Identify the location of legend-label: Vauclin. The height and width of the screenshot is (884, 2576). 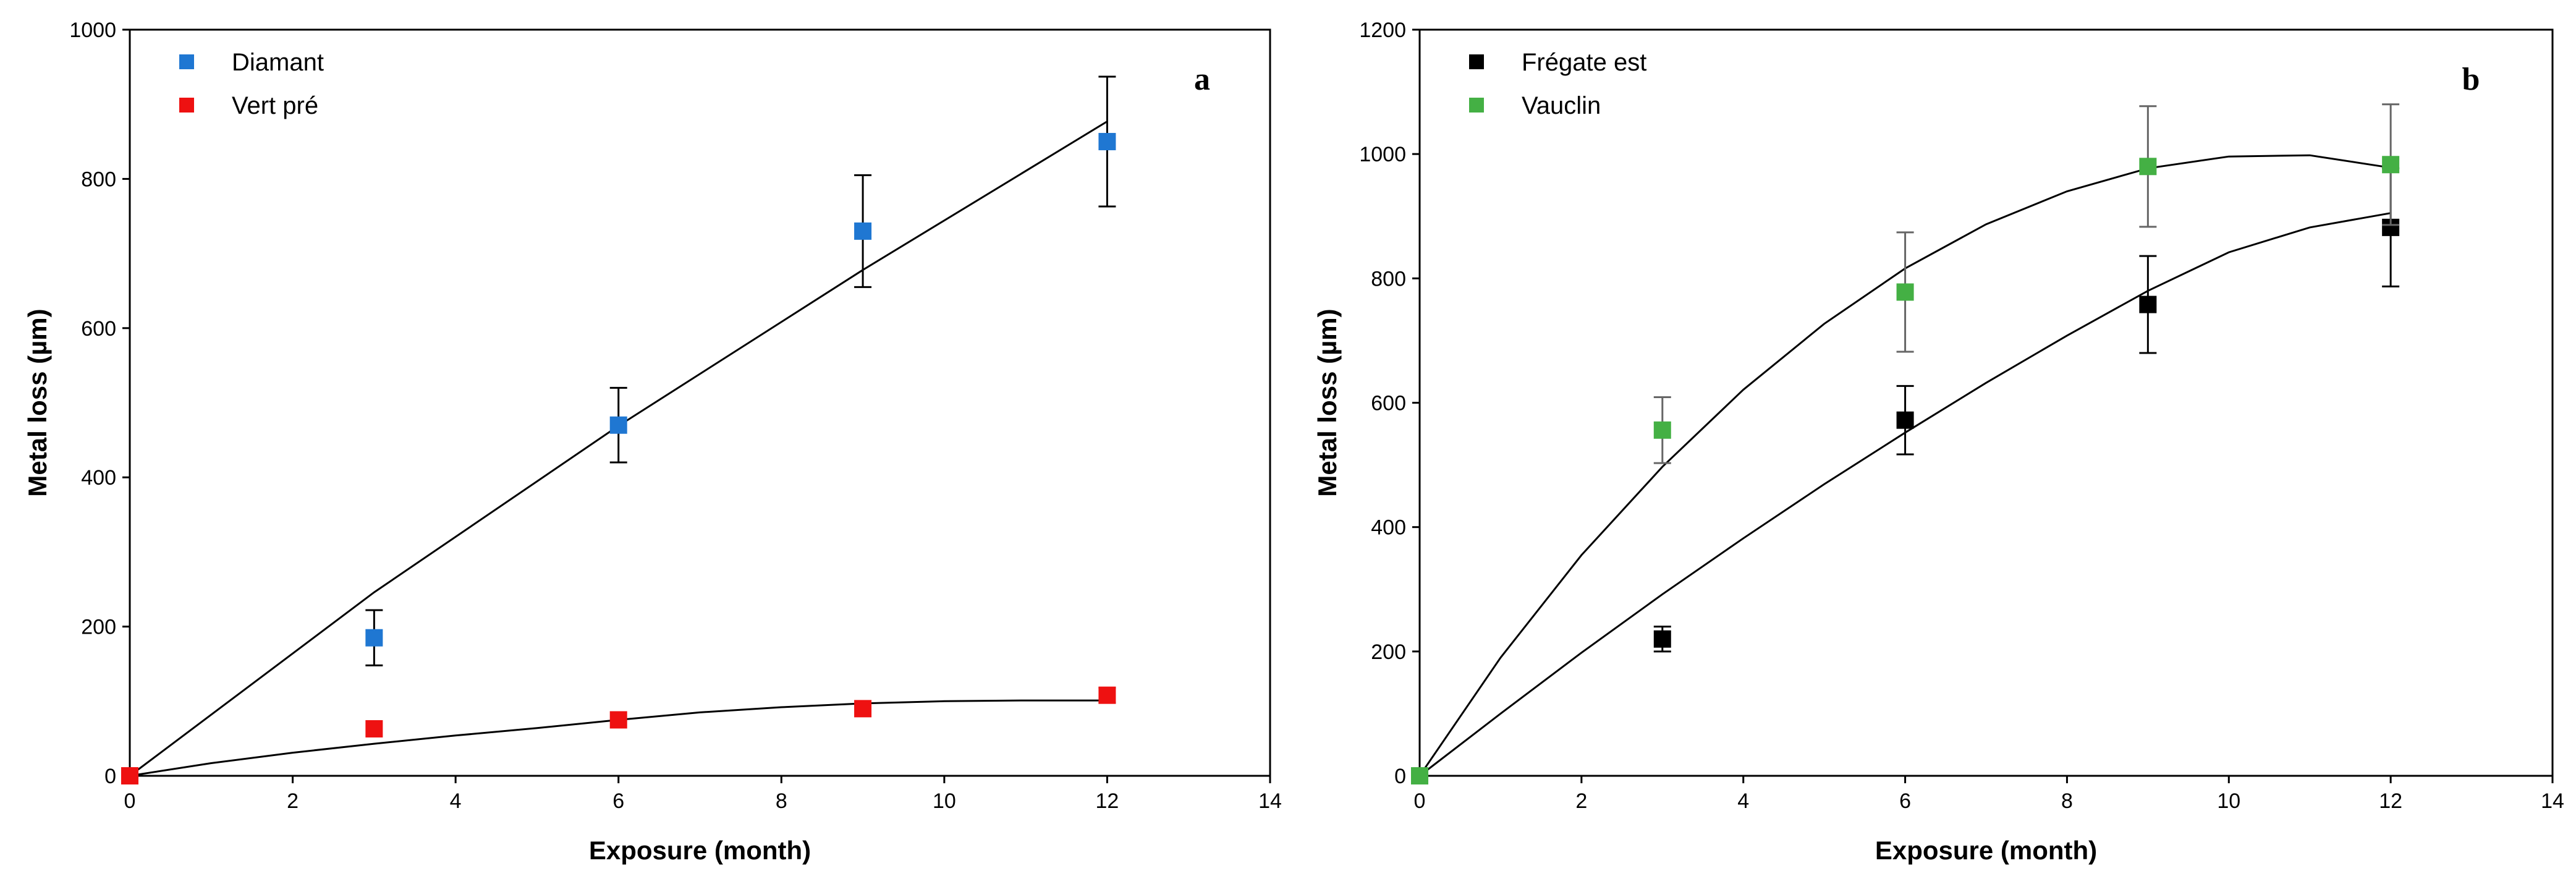
(1561, 105).